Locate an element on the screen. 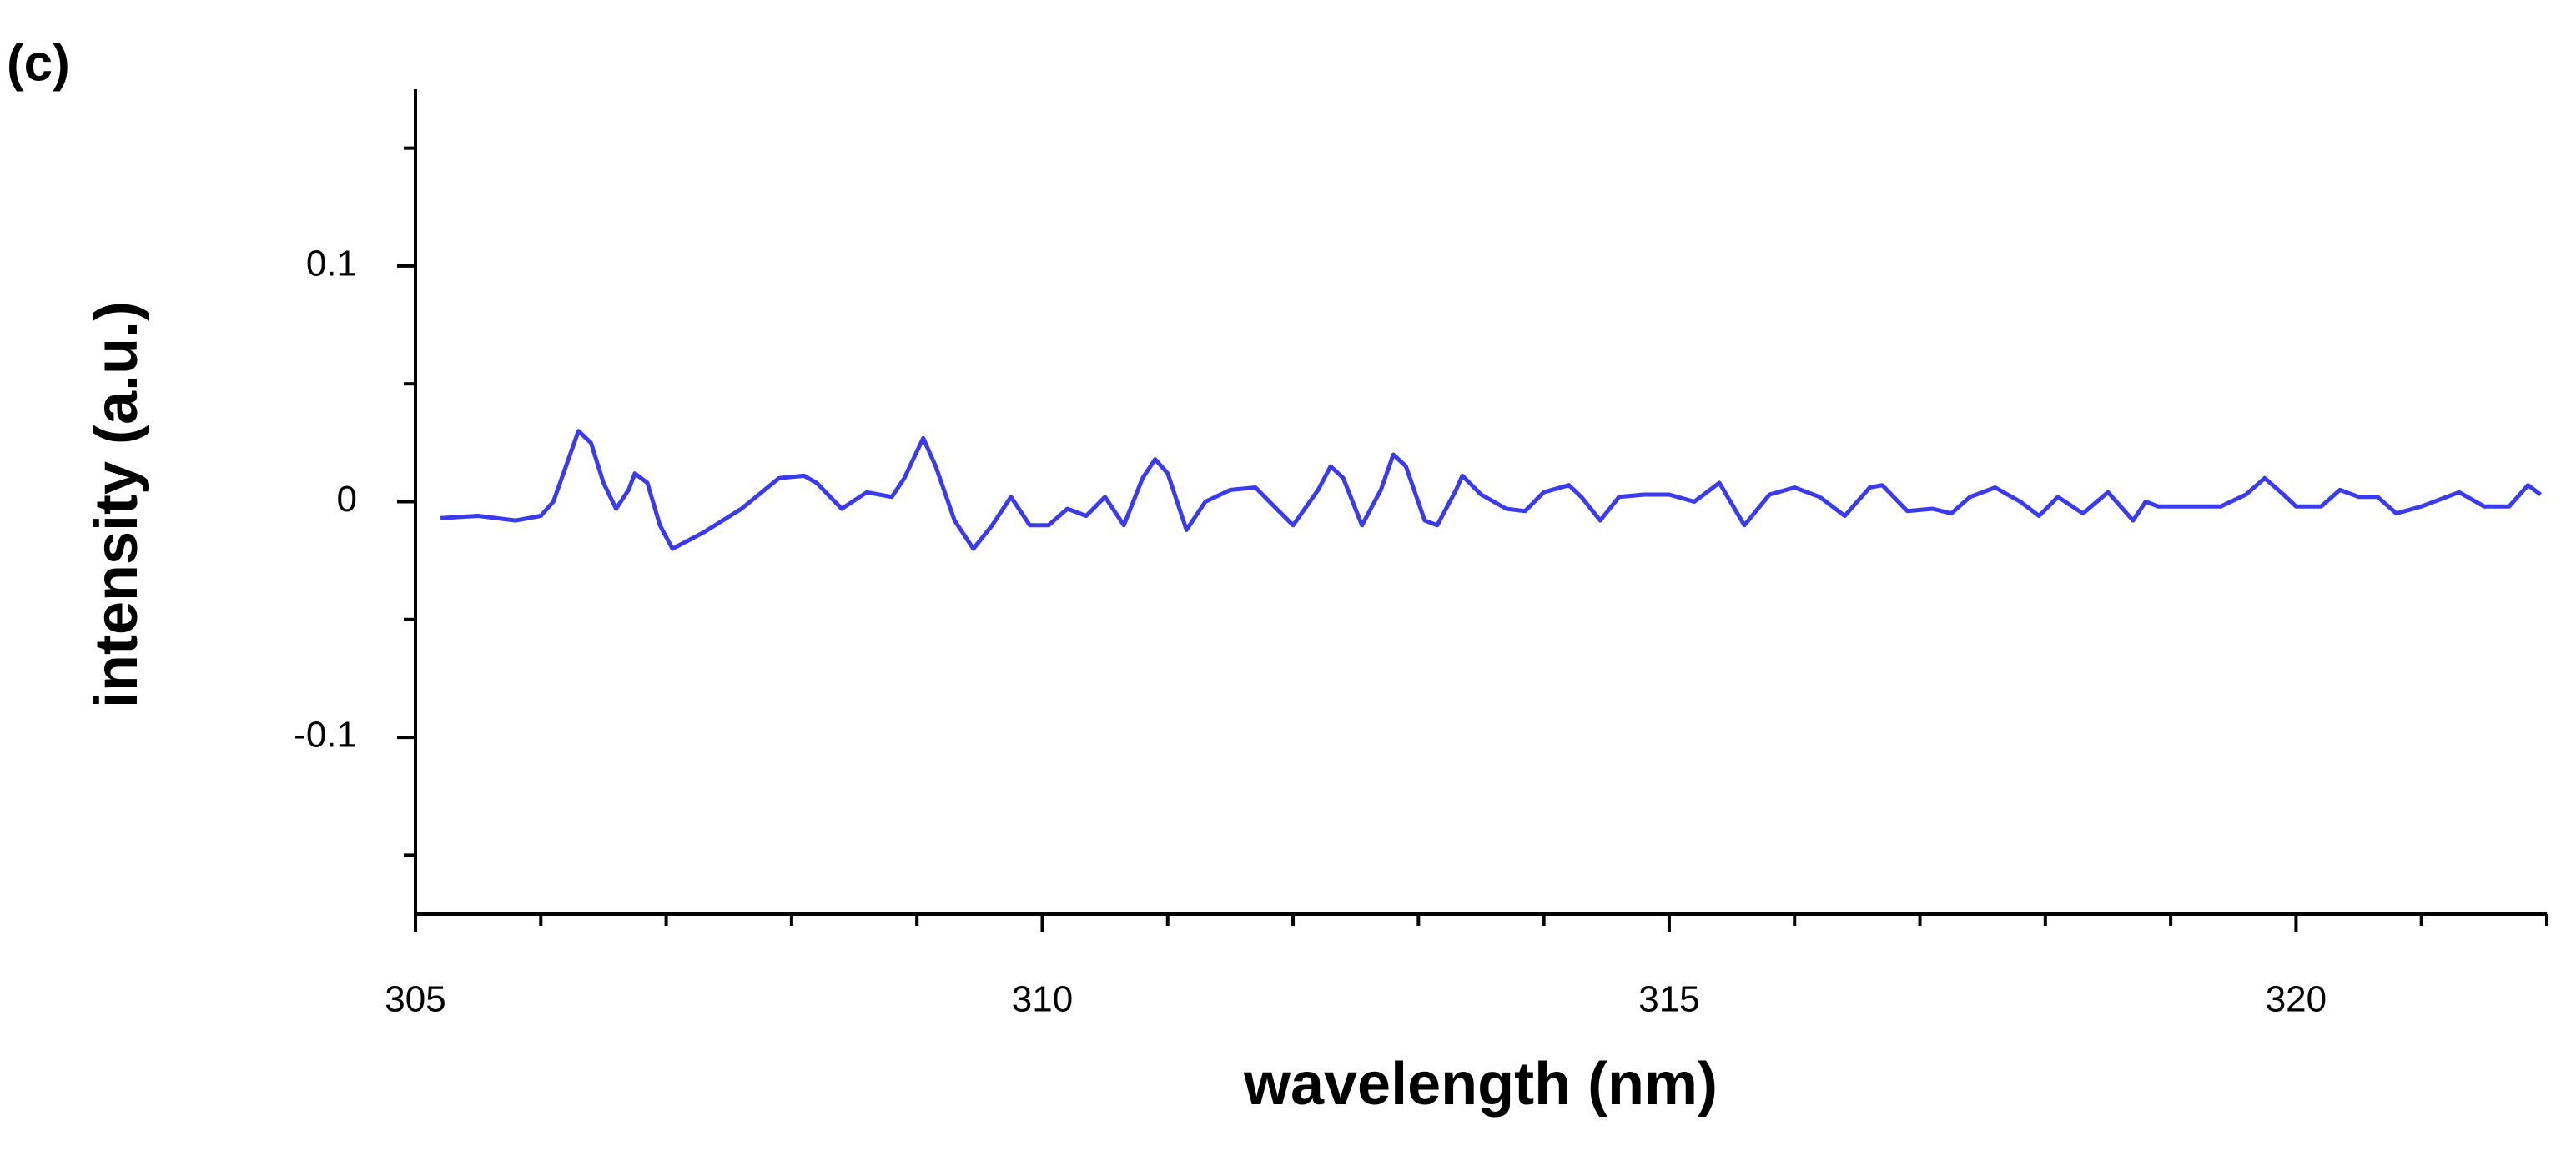 The width and height of the screenshot is (2576, 1156). y-axis-title: intensity (a.u.) is located at coordinates (116, 504).